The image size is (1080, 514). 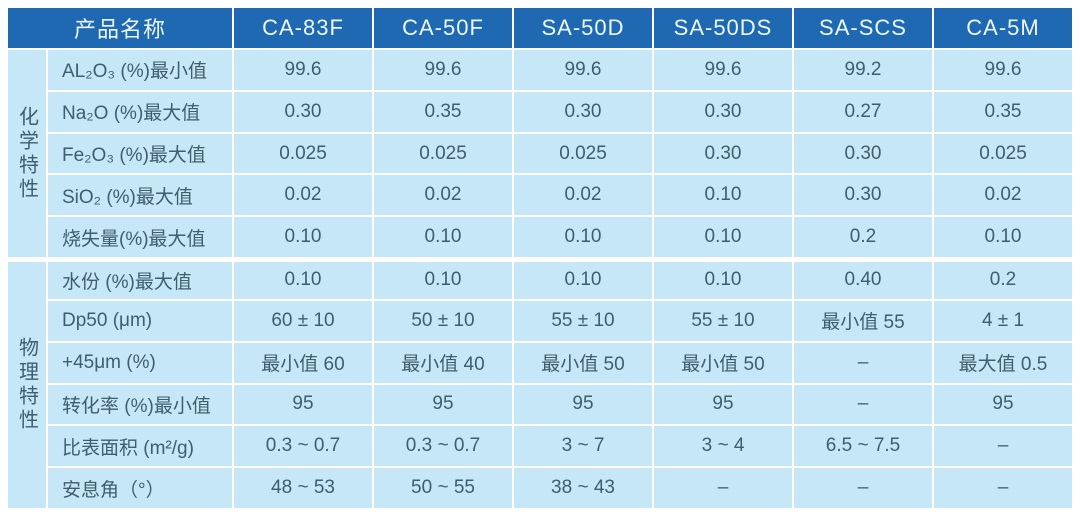 What do you see at coordinates (863, 446) in the screenshot?
I see `cell-value: 6.5 ~ 7.5` at bounding box center [863, 446].